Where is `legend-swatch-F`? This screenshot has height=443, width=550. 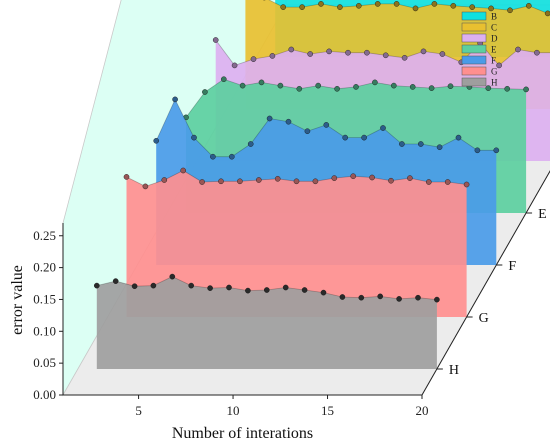 legend-swatch-F is located at coordinates (474, 60).